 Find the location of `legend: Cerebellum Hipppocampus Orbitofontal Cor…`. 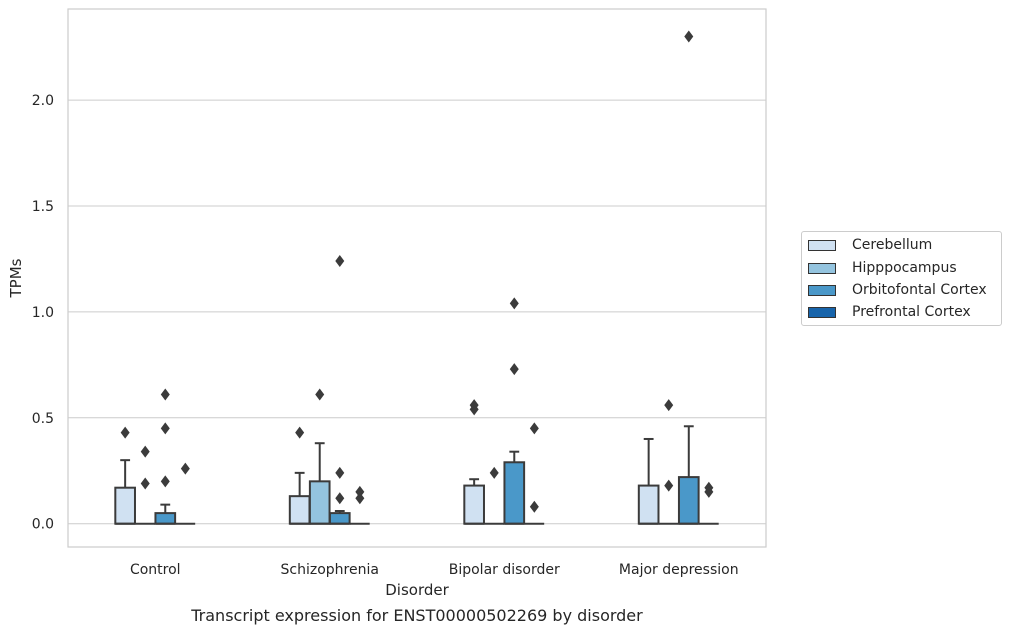

legend: Cerebellum Hipppocampus Orbitofontal Cor… is located at coordinates (901, 278).